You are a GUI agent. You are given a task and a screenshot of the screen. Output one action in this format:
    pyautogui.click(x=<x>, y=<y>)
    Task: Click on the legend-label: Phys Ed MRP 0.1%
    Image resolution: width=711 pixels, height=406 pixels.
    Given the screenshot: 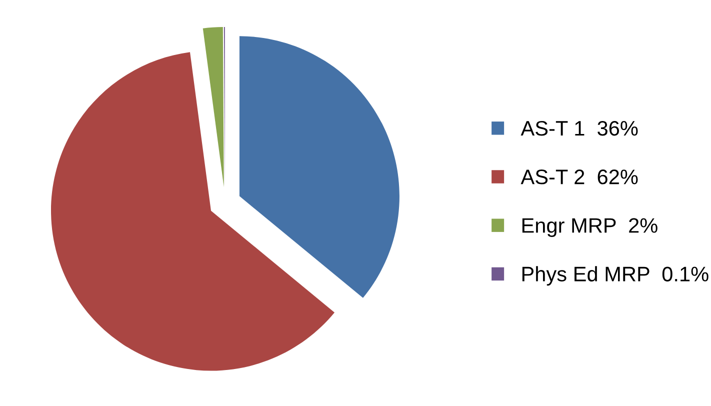 What is the action you would take?
    pyautogui.click(x=615, y=276)
    